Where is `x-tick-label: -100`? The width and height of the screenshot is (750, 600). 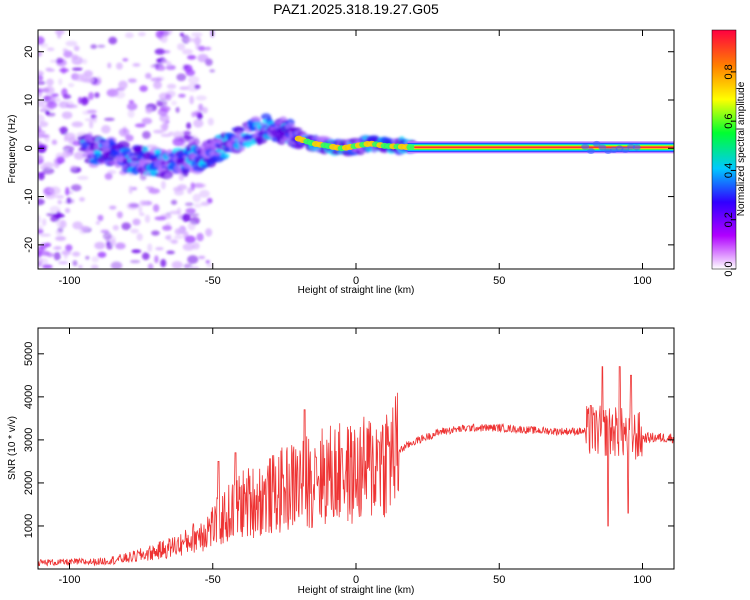
x-tick-label: -100 is located at coordinates (69, 281).